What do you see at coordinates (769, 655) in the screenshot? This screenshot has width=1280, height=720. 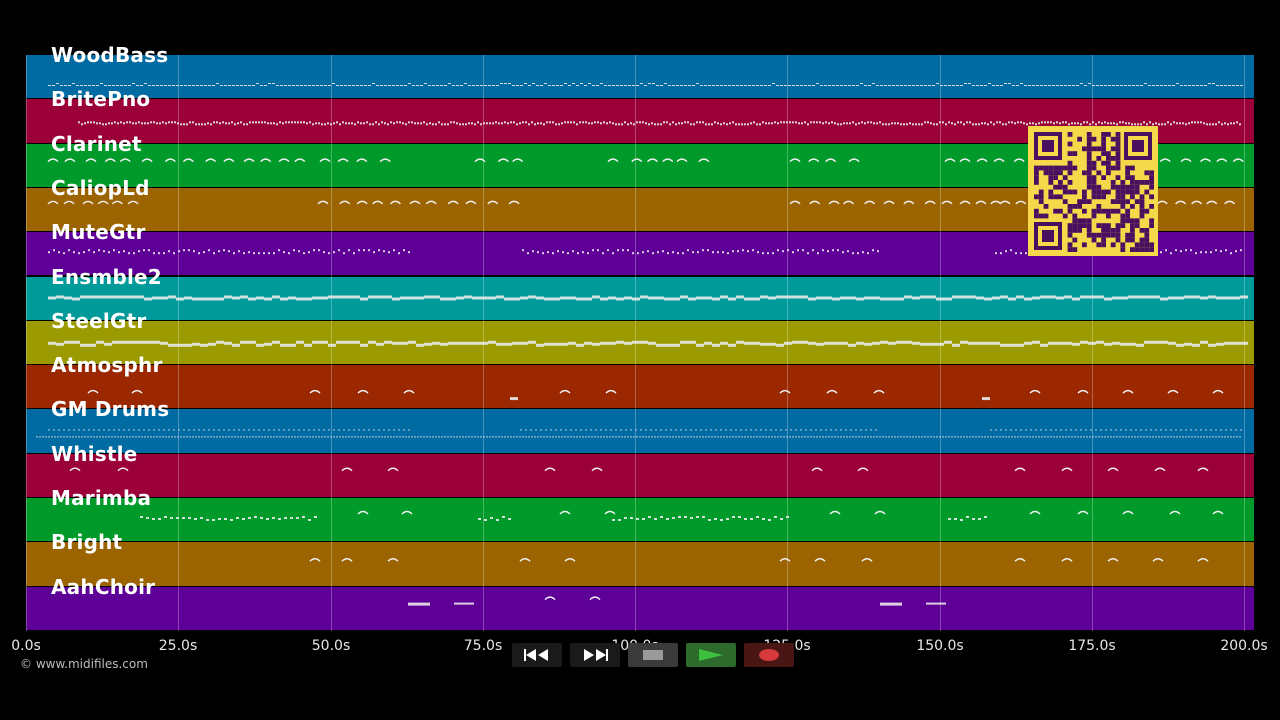 I see `record-button` at bounding box center [769, 655].